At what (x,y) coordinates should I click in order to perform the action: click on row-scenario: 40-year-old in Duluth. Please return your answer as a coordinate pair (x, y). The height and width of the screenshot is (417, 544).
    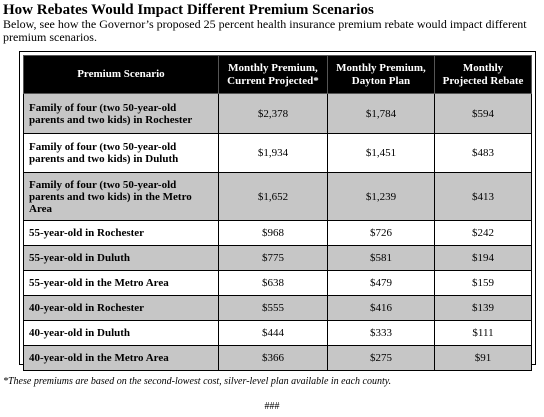
    Looking at the image, I should click on (121, 333).